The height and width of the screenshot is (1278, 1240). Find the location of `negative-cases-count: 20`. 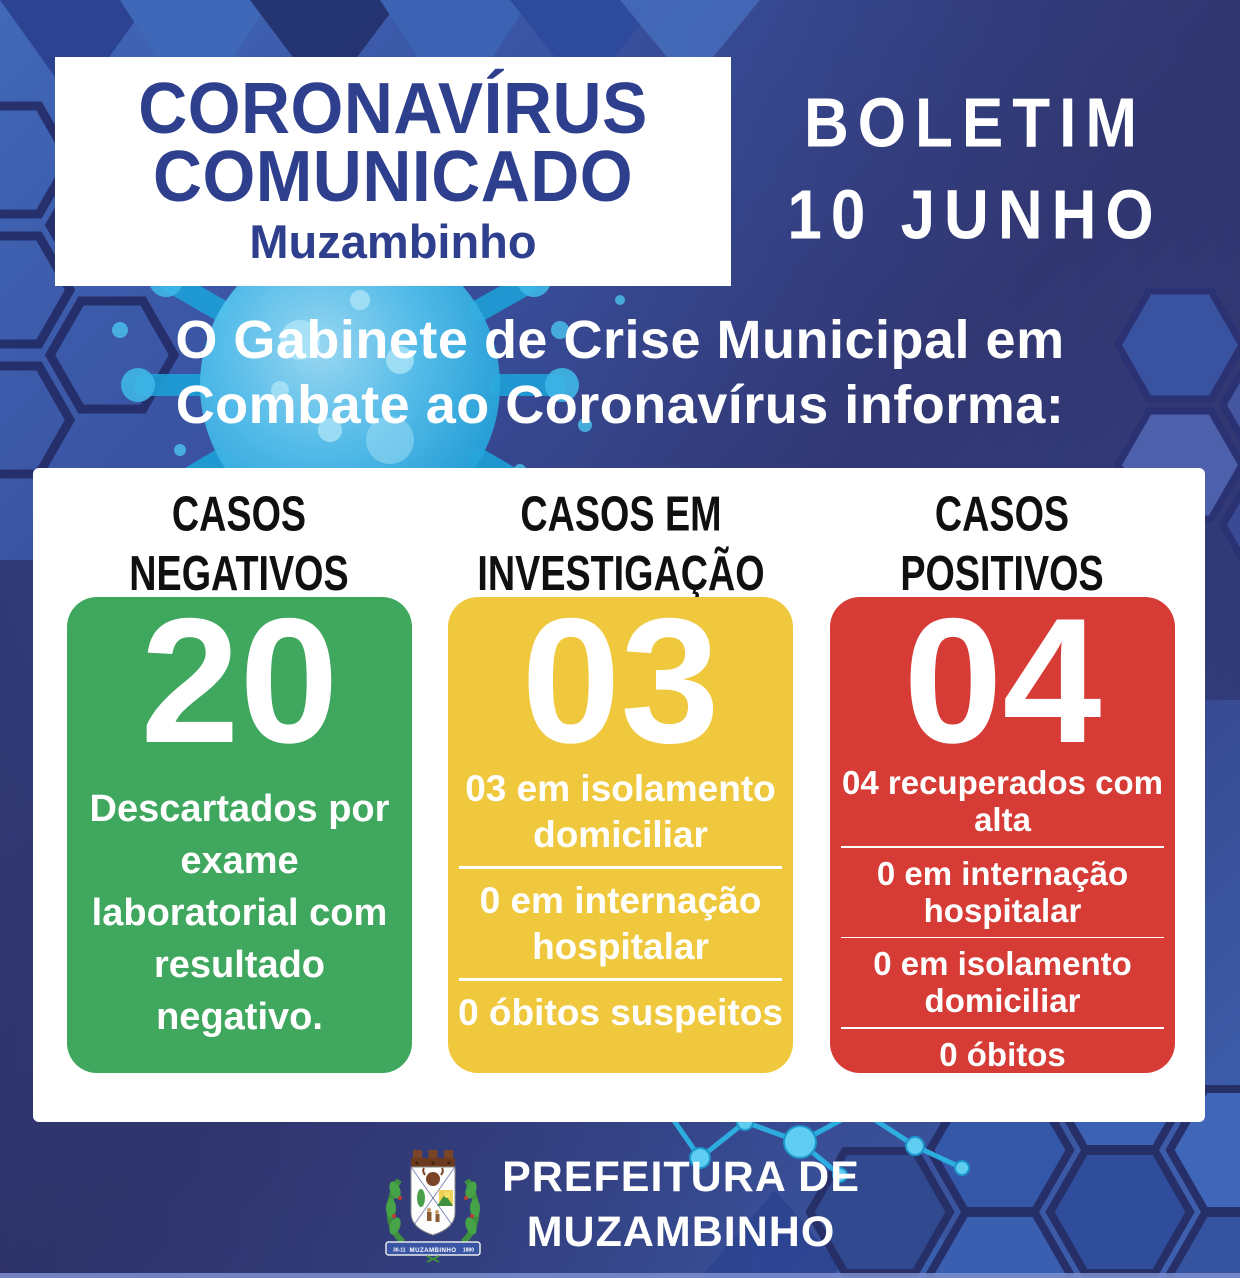

negative-cases-count: 20 is located at coordinates (239, 680).